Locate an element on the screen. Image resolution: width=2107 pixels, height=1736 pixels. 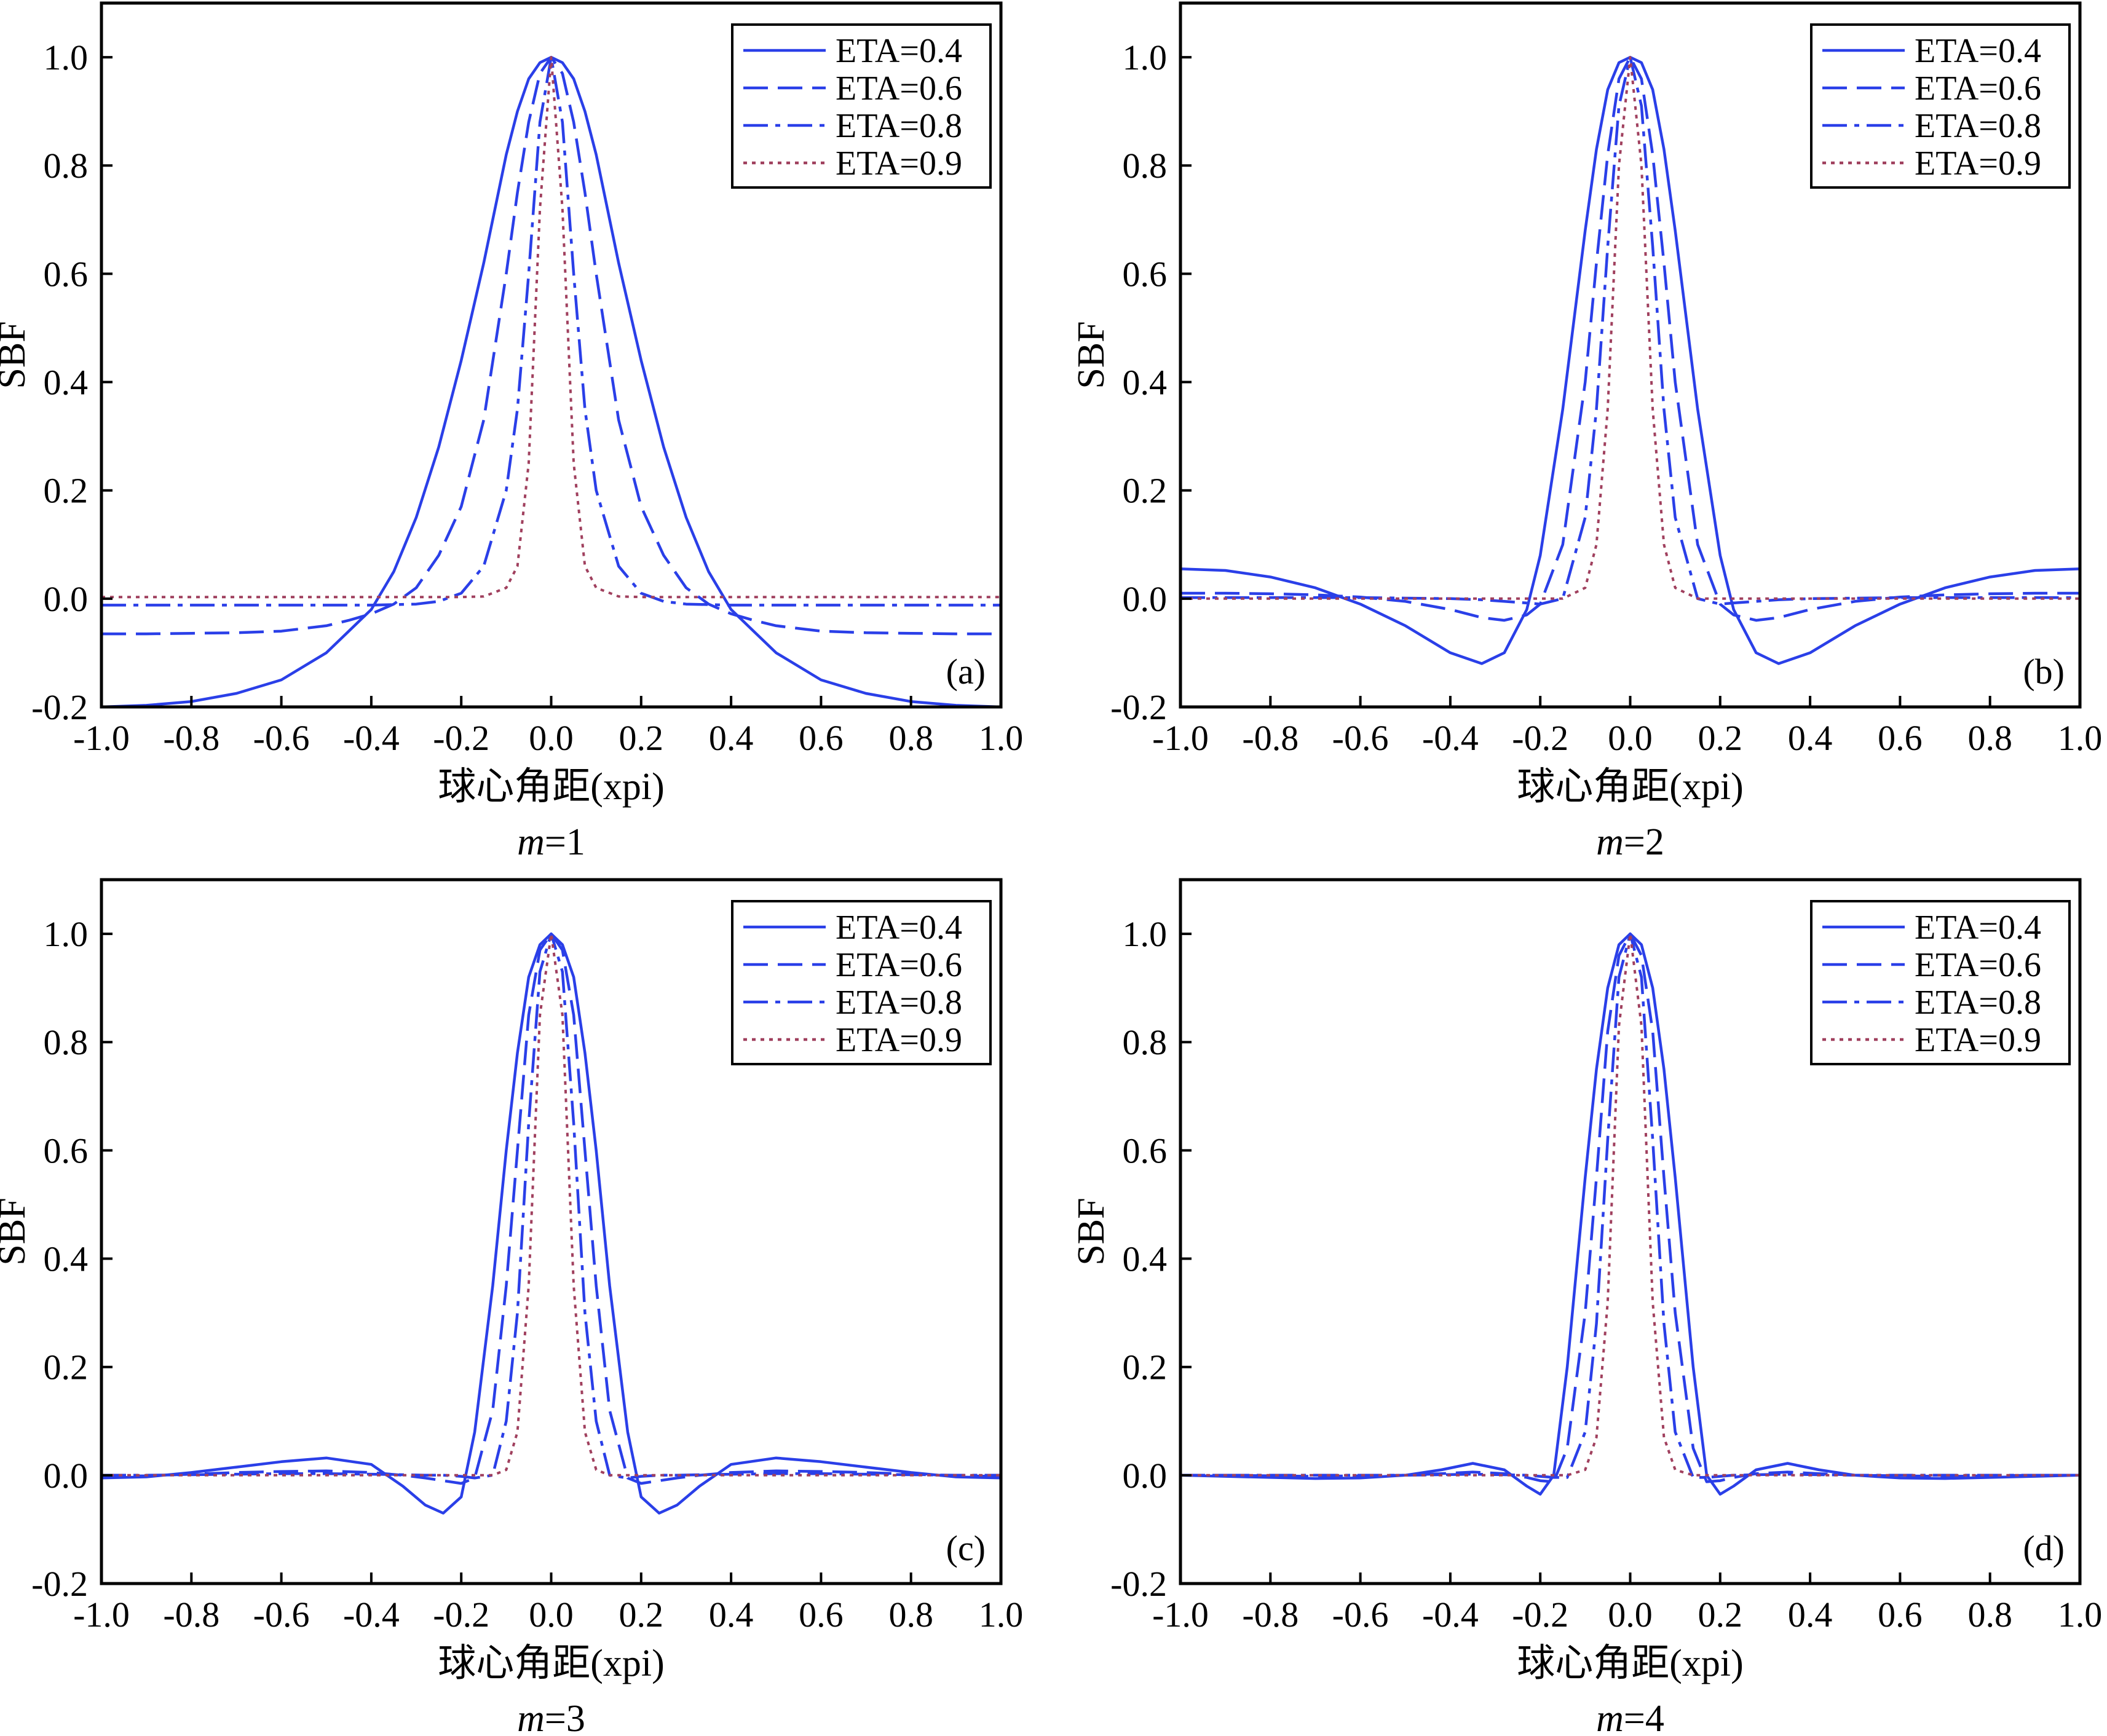
caption-value: =2 is located at coordinates (1644, 842).